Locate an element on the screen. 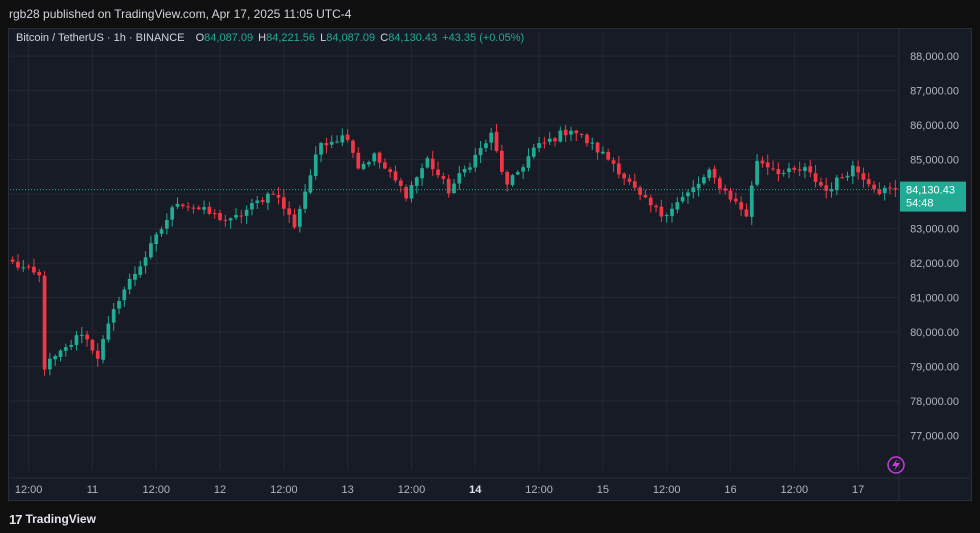 The width and height of the screenshot is (980, 533). legend-symbol: Bitcoin / TetherUS · 1h · BINANCE is located at coordinates (100, 38).